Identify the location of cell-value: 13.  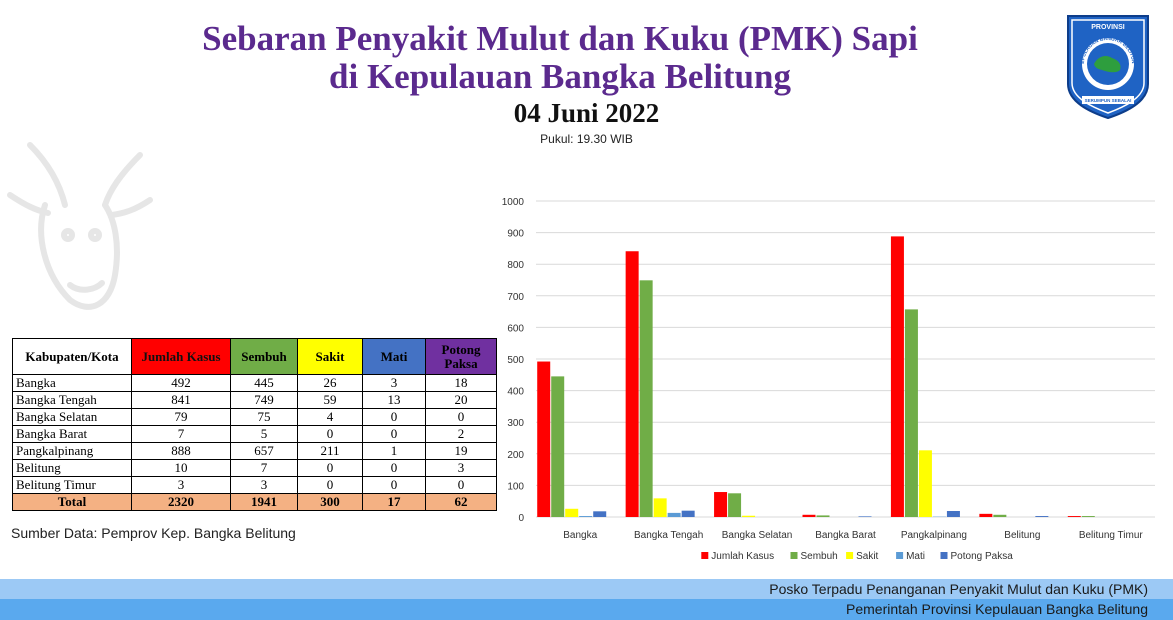
(394, 400).